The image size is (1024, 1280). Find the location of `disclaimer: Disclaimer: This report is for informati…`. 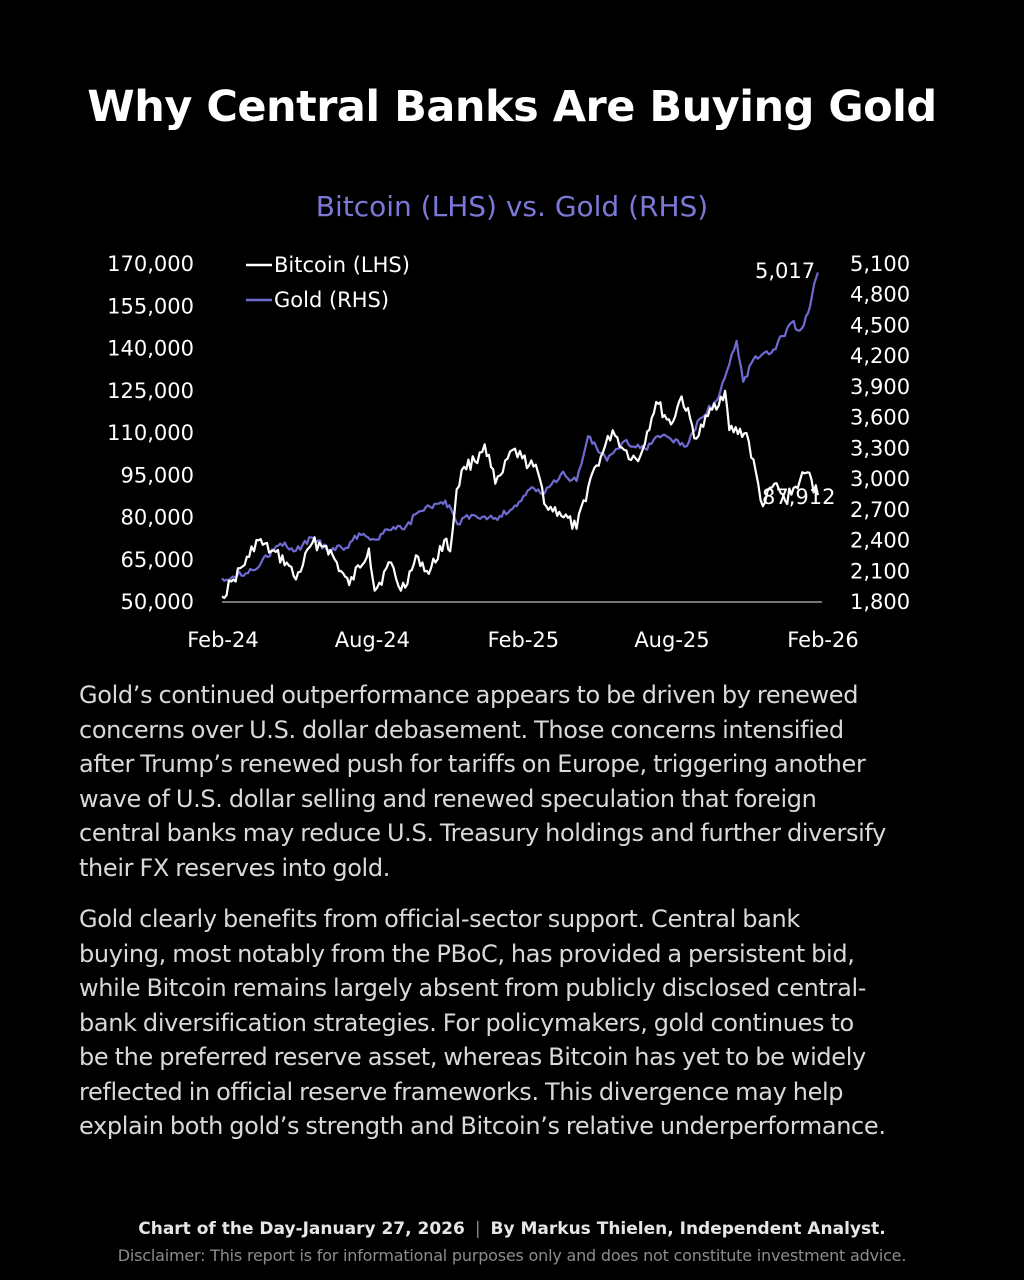

disclaimer: Disclaimer: This report is for informati… is located at coordinates (512, 1255).